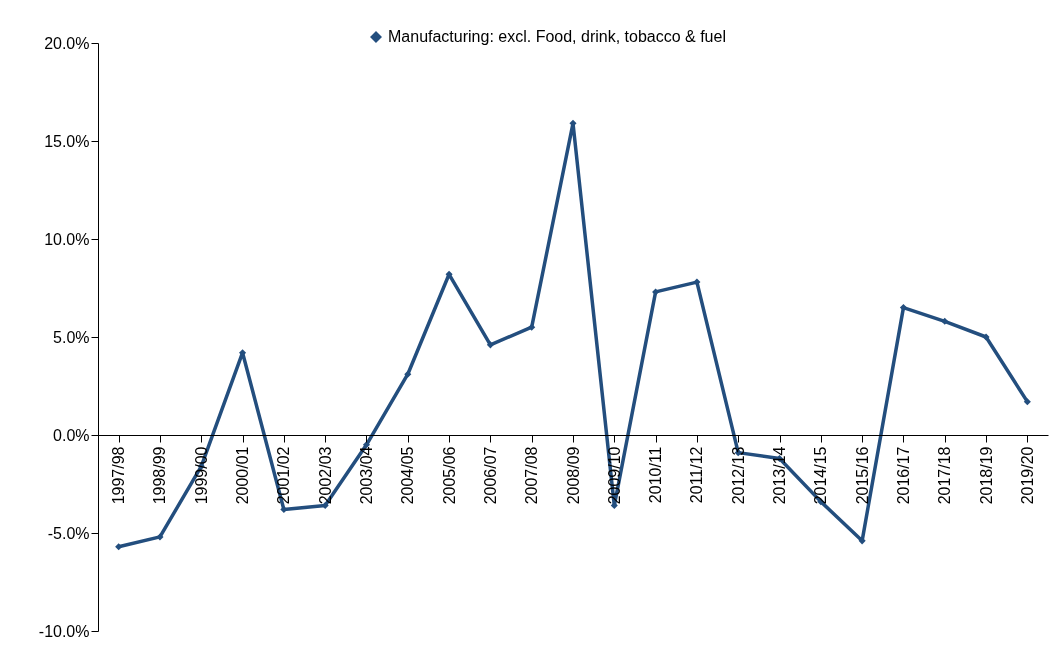  Describe the element at coordinates (64, 631) in the screenshot. I see `y-tick-label: -10.0%` at that location.